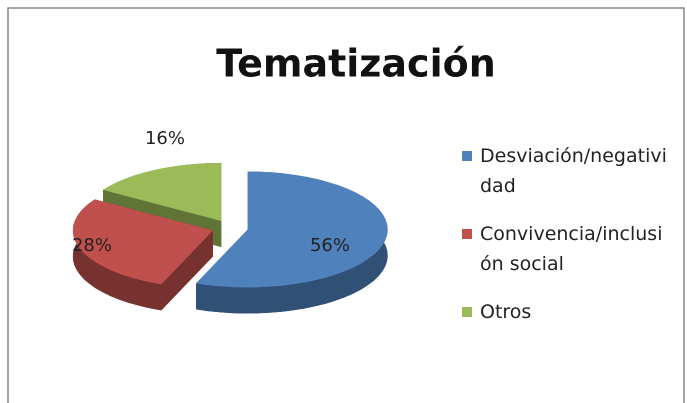  What do you see at coordinates (330, 245) in the screenshot?
I see `data-label: 56%` at bounding box center [330, 245].